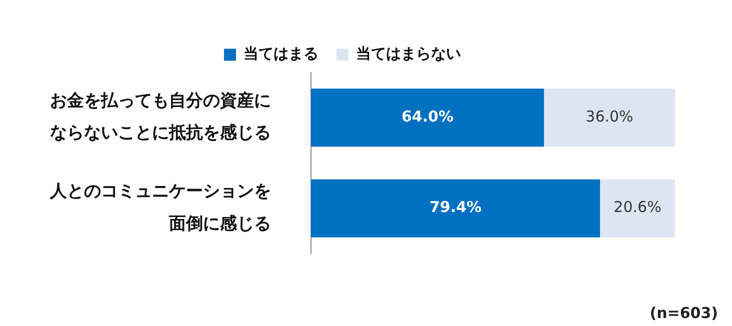  Describe the element at coordinates (638, 207) in the screenshot. I see `data-label: 20.6%` at that location.